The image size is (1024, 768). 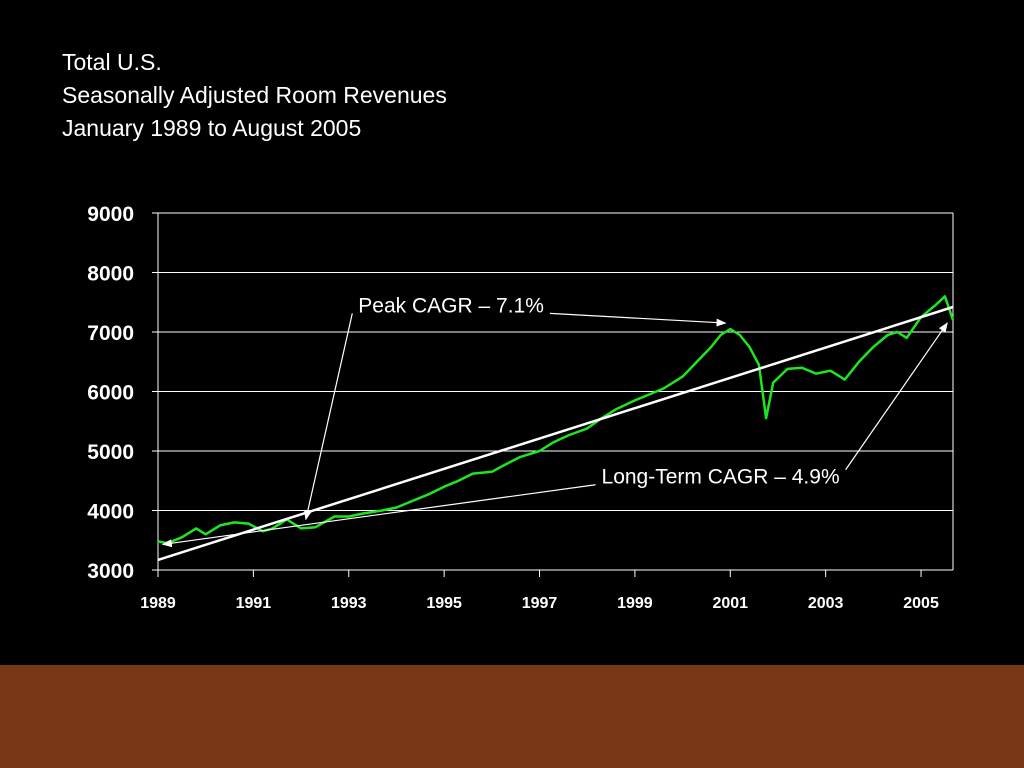 I want to click on y-tick-label-8000: 8000, so click(x=110, y=274).